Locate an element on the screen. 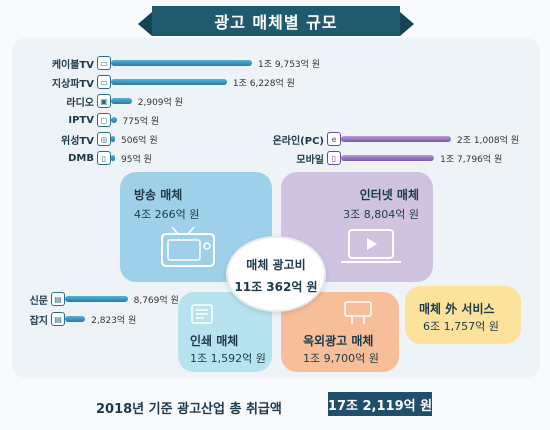  bar-row: 케이블TV ▭ 1조 9,753억 원 is located at coordinates (171, 63).